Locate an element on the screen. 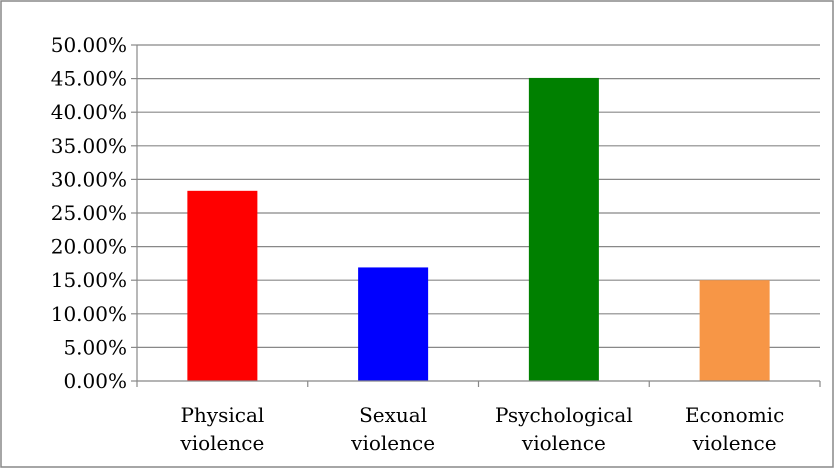  y-tick-label: 25.00% is located at coordinates (89, 213).